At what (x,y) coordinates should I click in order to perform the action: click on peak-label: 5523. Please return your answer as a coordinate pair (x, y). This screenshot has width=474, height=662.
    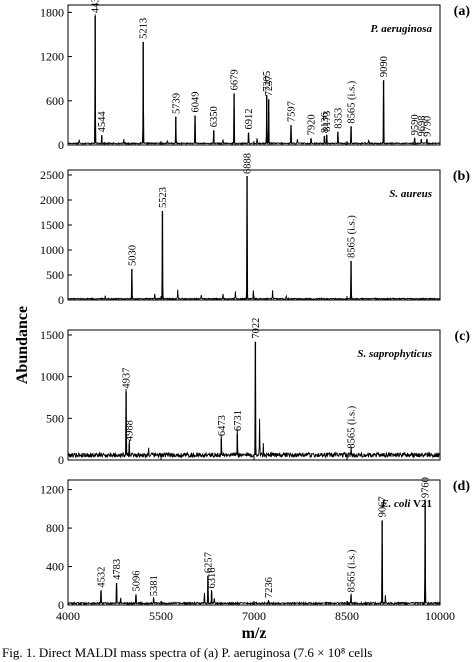
    Looking at the image, I should click on (163, 197).